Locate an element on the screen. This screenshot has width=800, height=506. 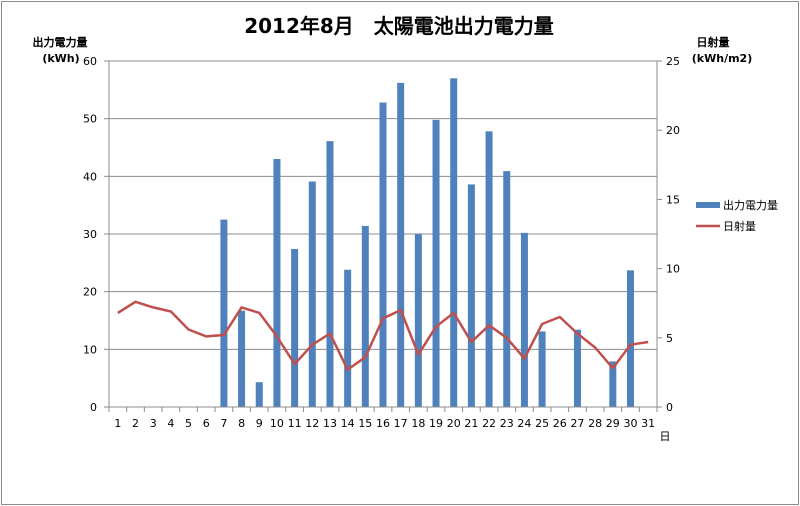
x-tick-label: 9 is located at coordinates (259, 423).